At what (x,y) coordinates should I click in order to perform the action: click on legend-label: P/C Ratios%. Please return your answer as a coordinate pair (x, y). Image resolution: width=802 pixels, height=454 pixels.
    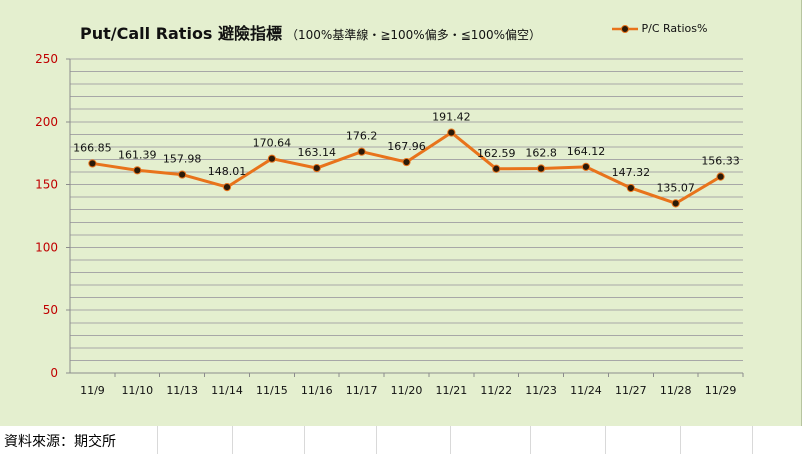
    Looking at the image, I should click on (674, 28).